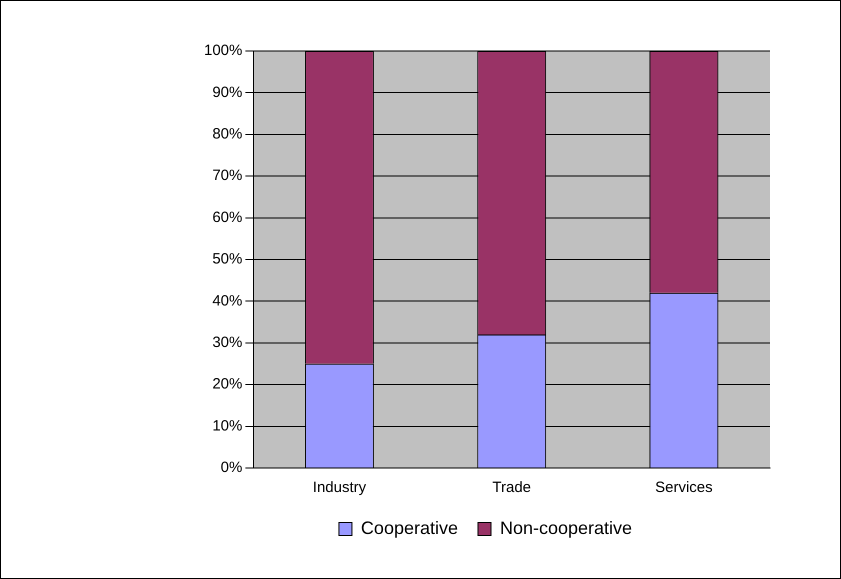 The height and width of the screenshot is (579, 841). What do you see at coordinates (684, 487) in the screenshot?
I see `x-tick-label: Services` at bounding box center [684, 487].